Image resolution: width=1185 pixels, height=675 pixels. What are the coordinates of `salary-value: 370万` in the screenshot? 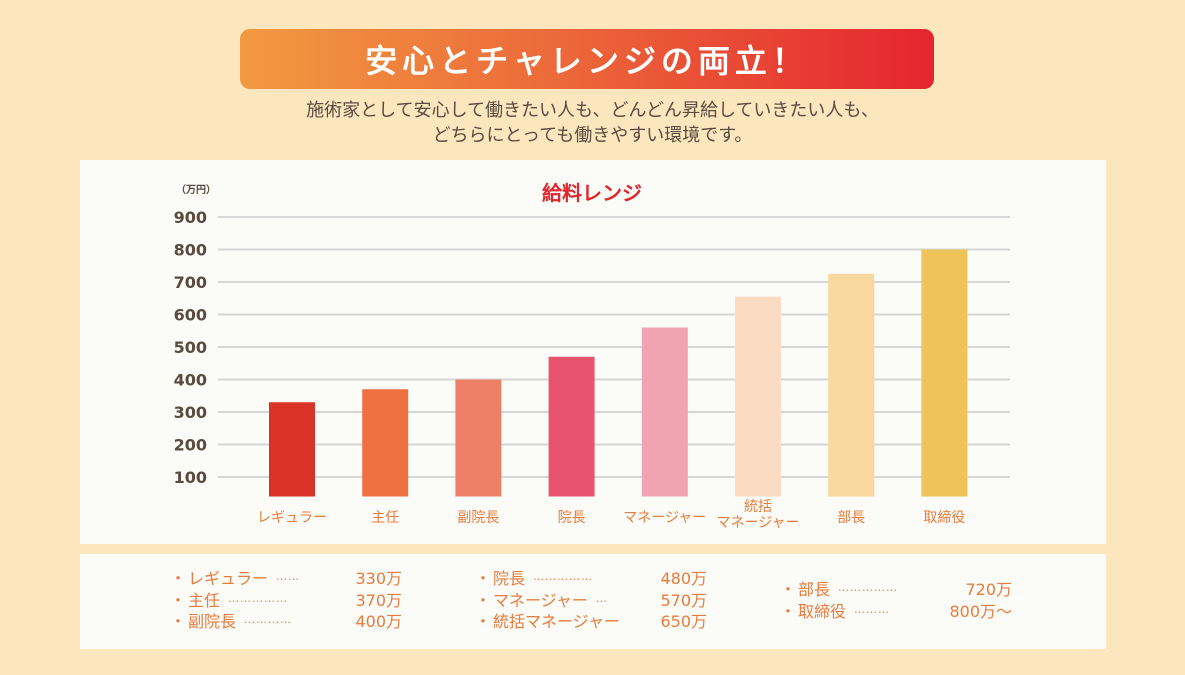 It's located at (378, 600).